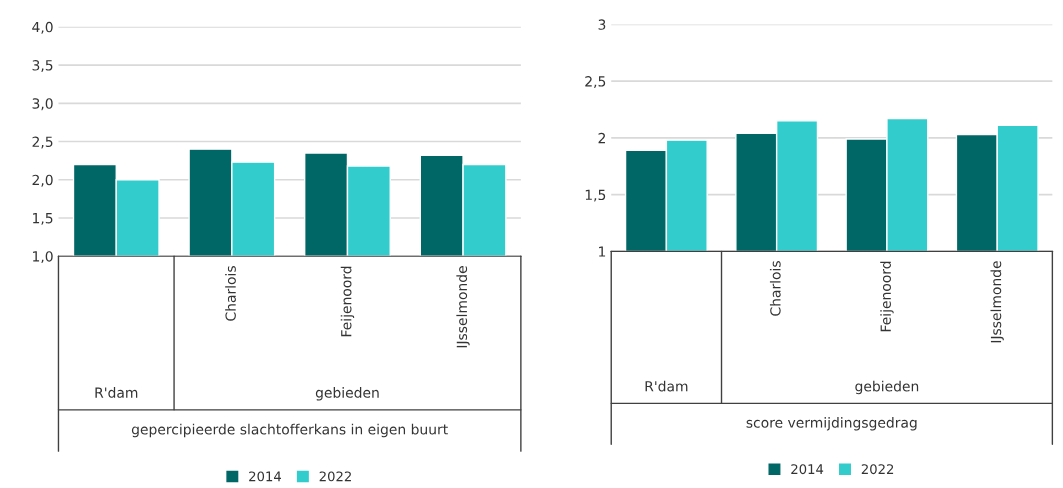  I want to click on y-tick-label: 1, so click(602, 251).